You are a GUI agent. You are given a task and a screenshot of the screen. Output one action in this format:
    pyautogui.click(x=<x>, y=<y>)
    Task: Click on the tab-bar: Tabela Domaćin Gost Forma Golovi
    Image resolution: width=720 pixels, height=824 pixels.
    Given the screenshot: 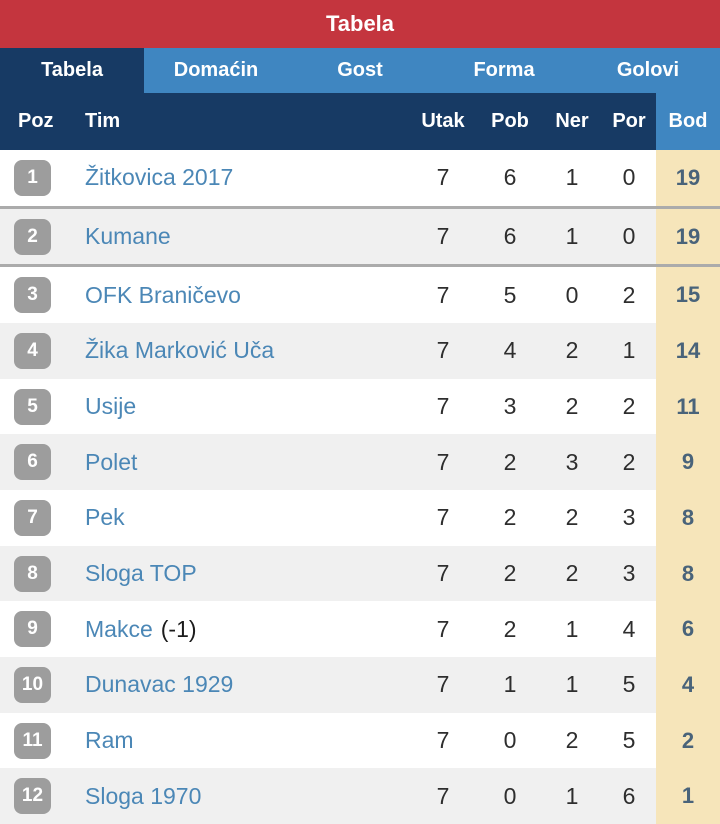 What is the action you would take?
    pyautogui.click(x=360, y=70)
    